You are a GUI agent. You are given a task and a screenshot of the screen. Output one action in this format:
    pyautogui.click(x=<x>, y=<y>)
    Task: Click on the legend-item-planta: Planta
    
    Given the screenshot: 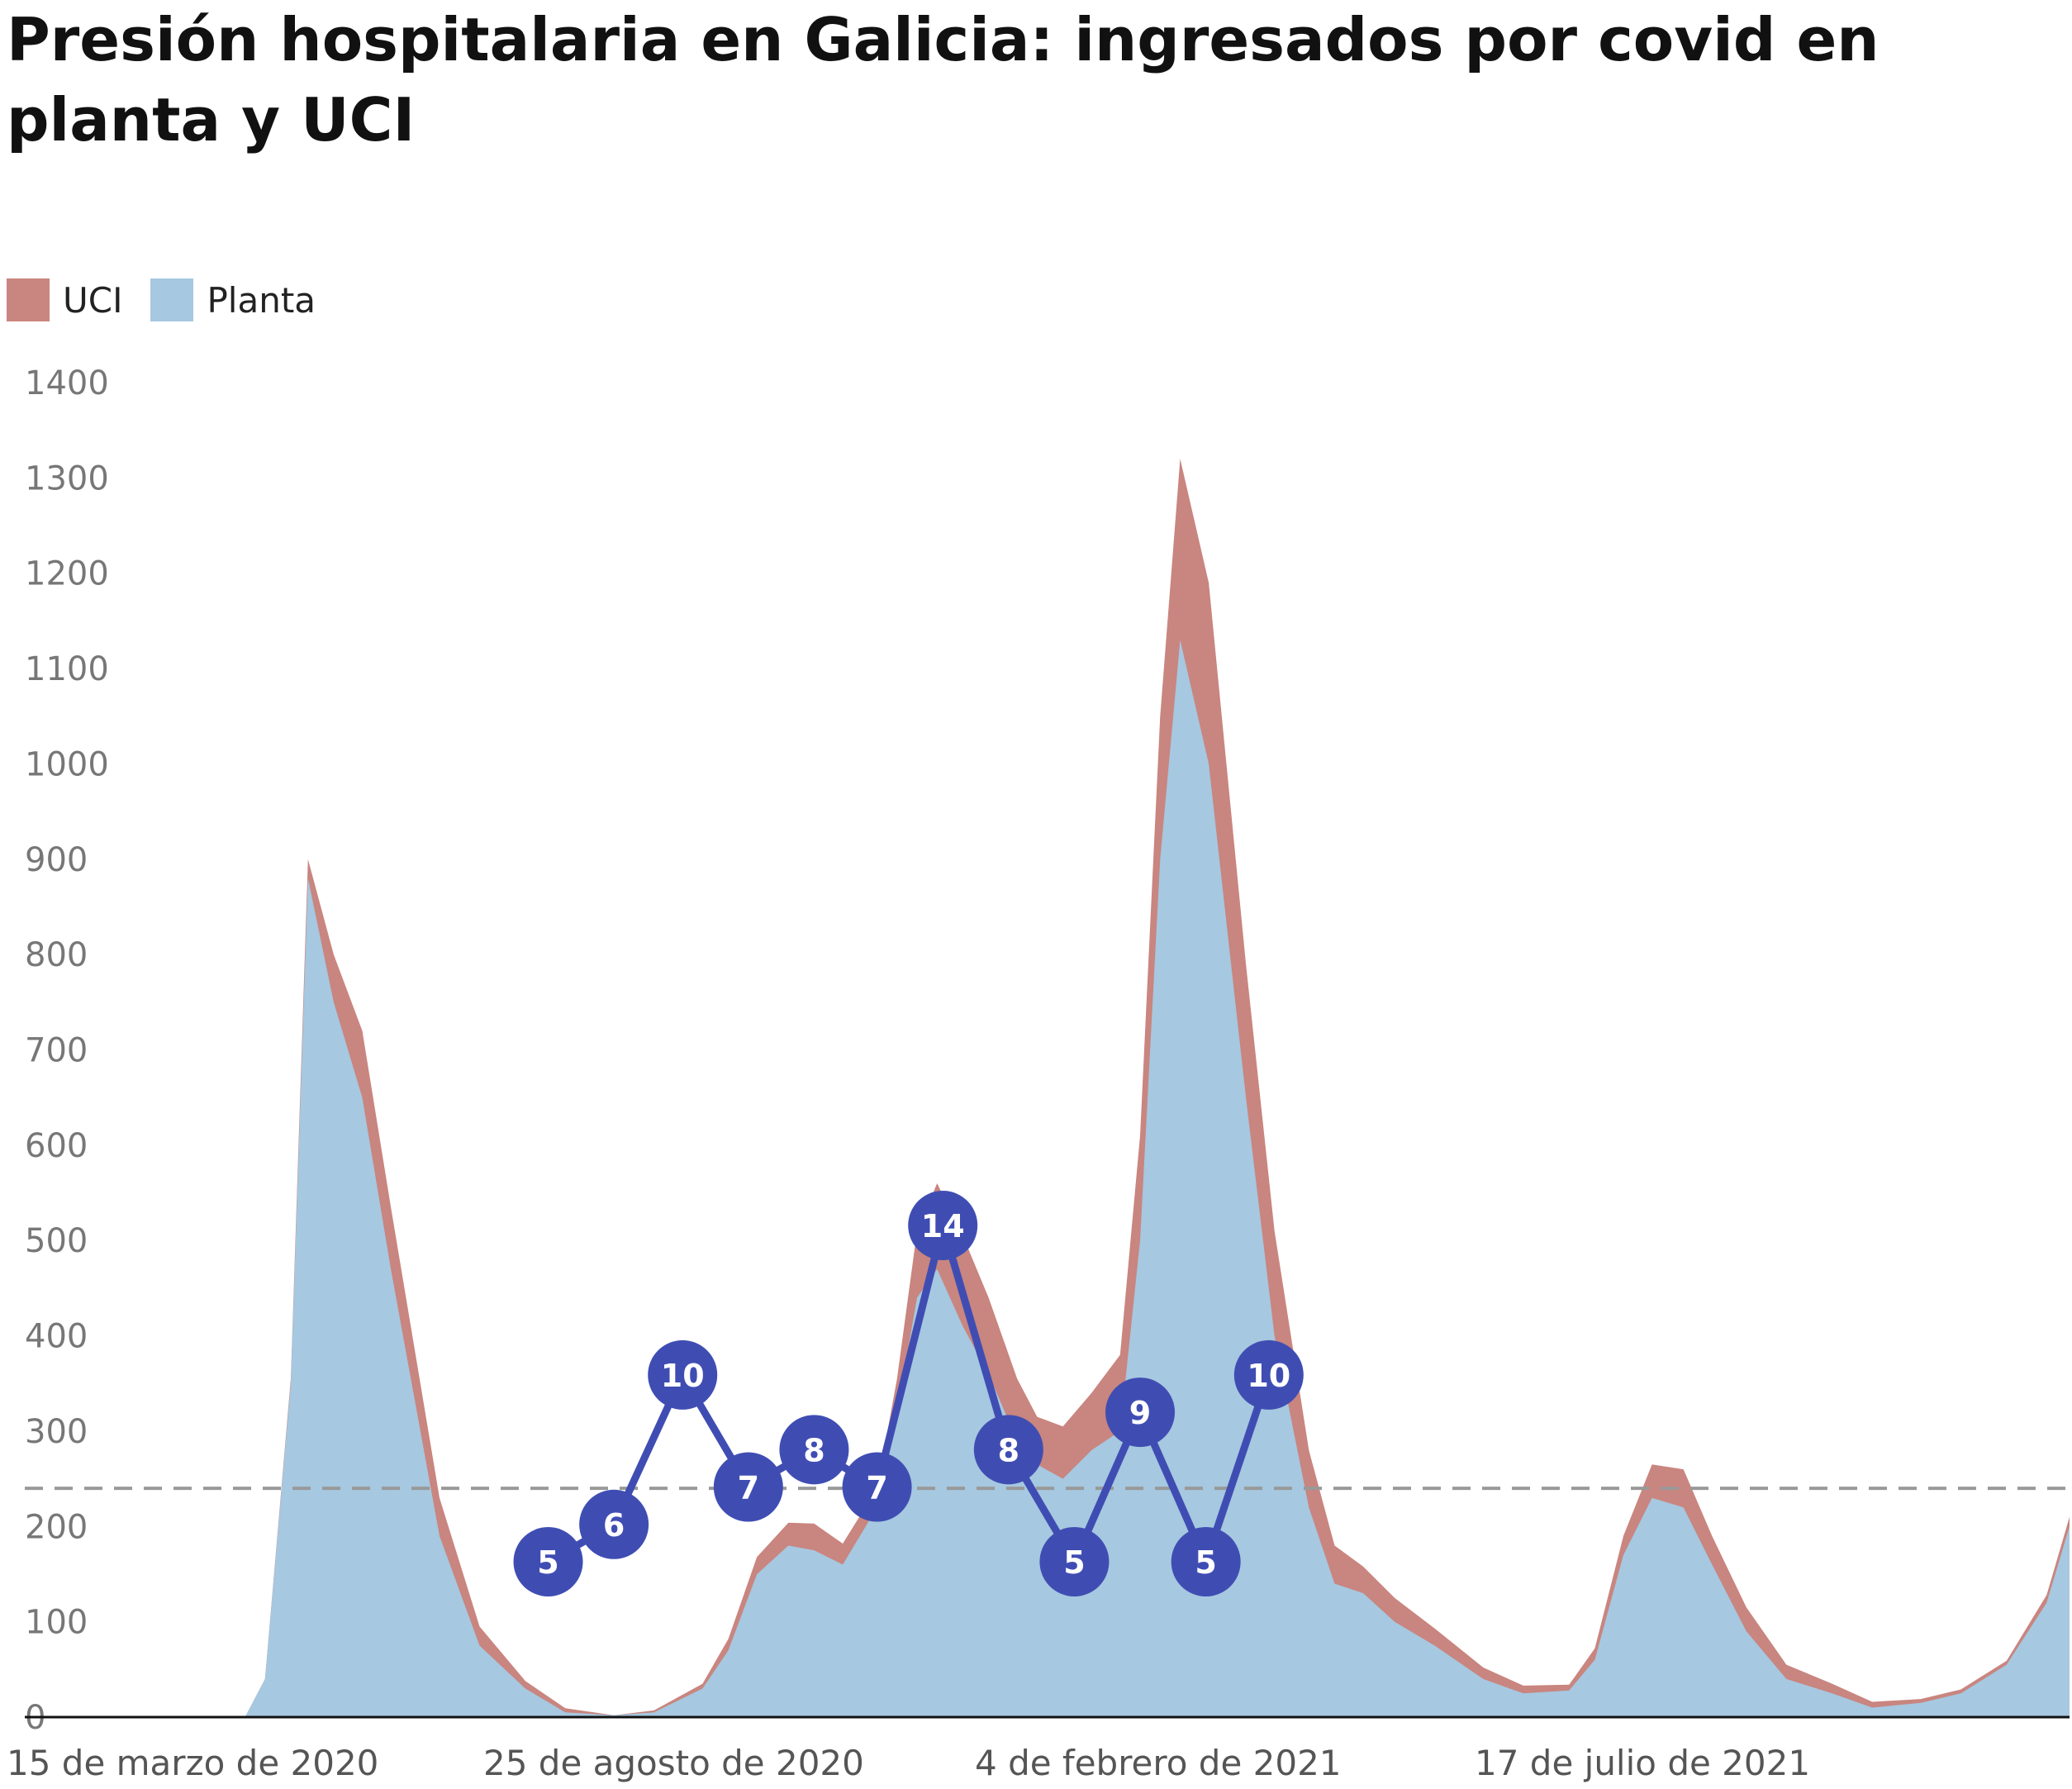 What is the action you would take?
    pyautogui.click(x=233, y=299)
    